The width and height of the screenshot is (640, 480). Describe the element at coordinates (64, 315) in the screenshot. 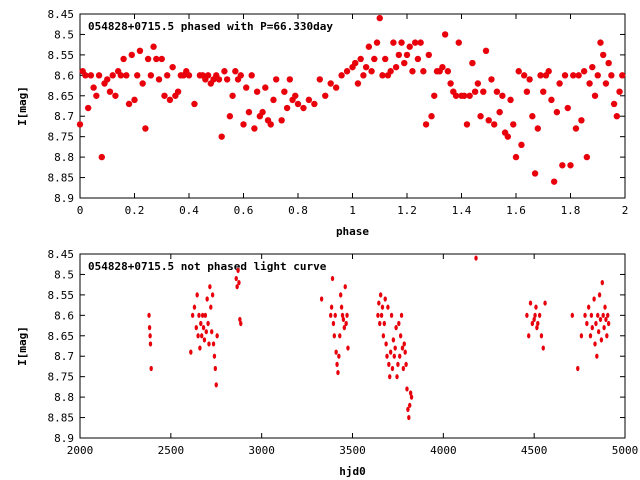

I see `y-tick-label: 8.6` at that location.